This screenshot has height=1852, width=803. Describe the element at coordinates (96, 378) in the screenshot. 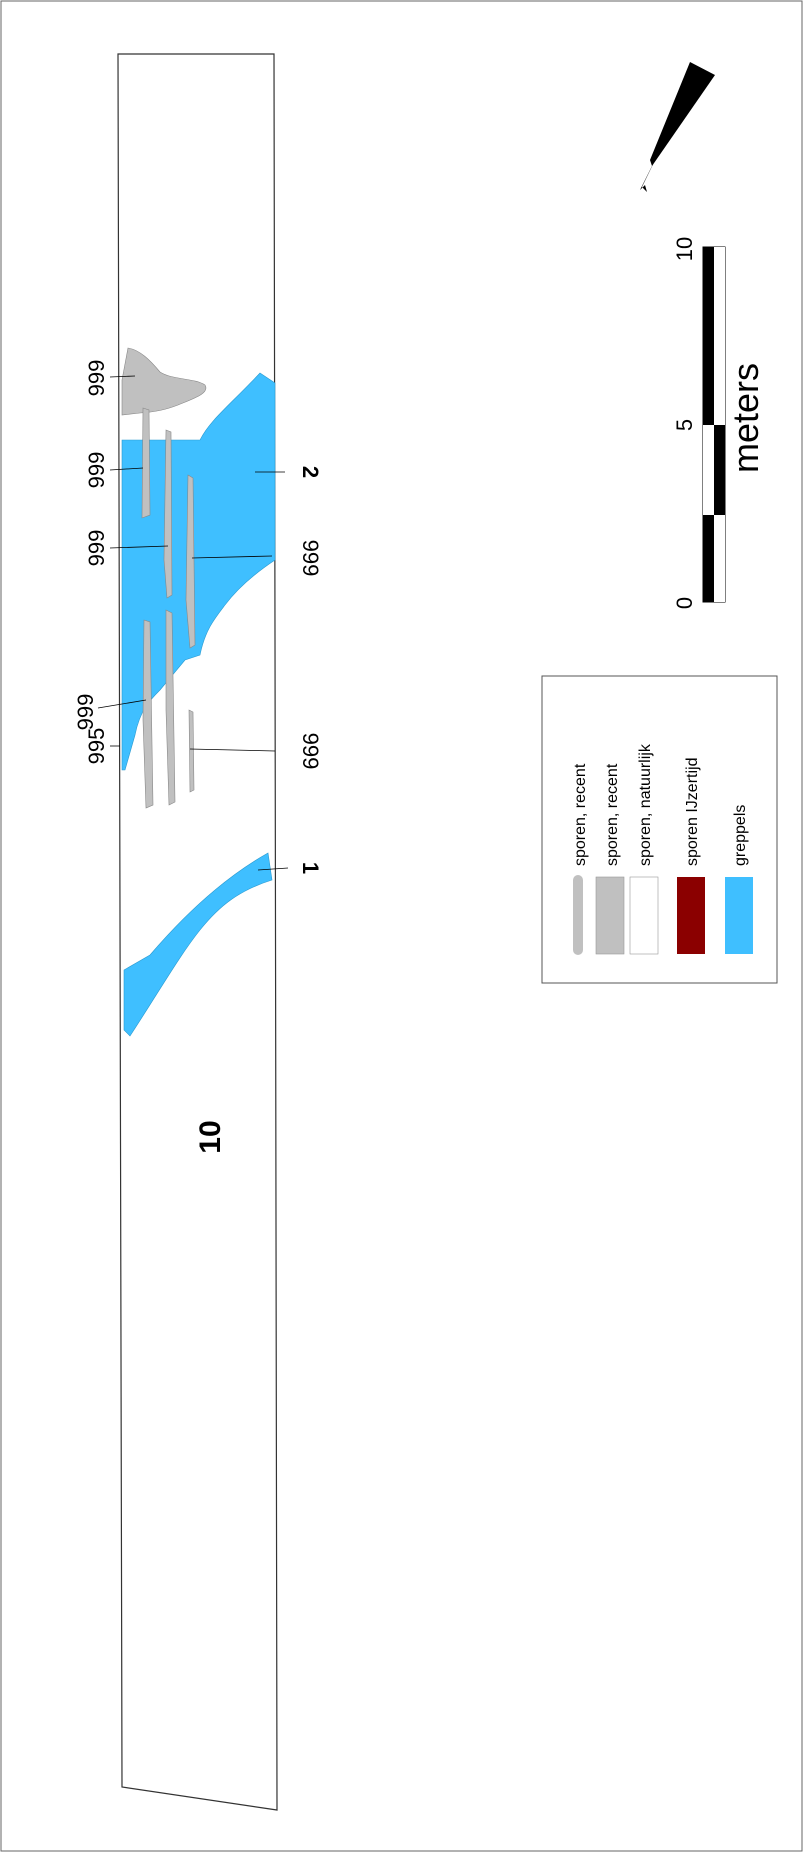

I see `label-999-top: 999` at that location.